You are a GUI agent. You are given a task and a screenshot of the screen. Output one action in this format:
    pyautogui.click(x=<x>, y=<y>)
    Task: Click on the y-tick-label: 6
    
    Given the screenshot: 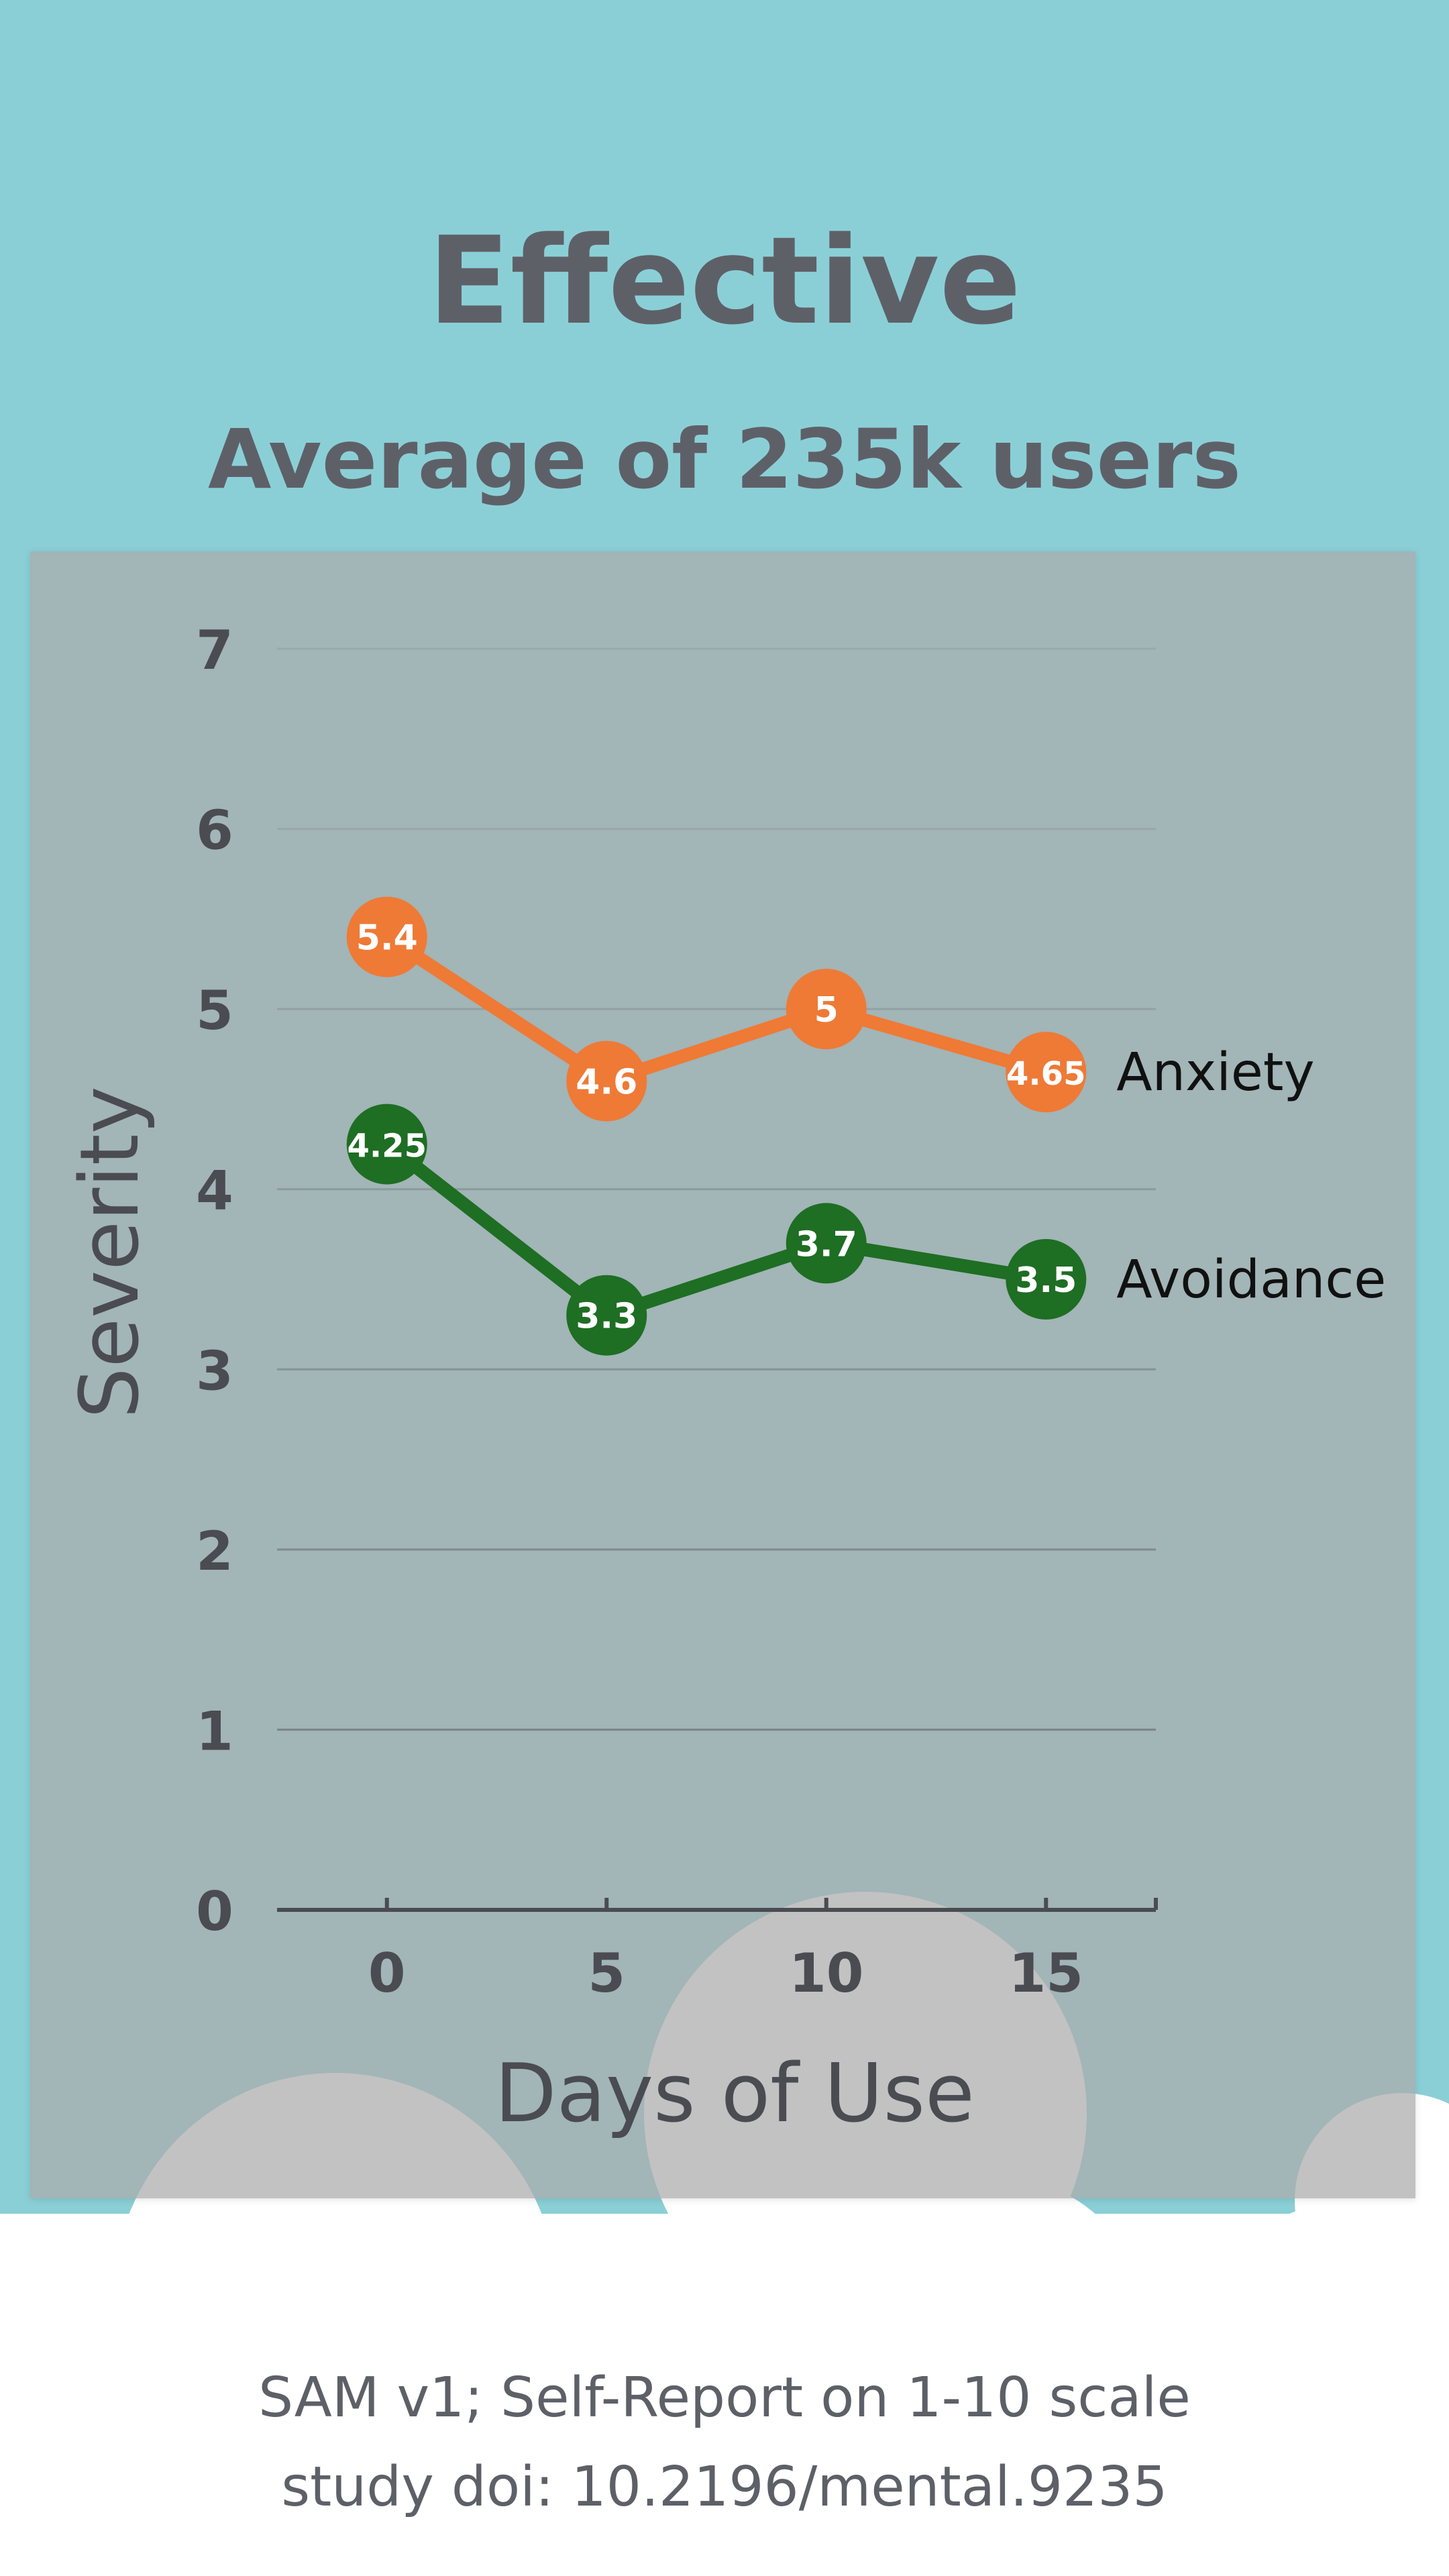 What is the action you would take?
    pyautogui.click(x=214, y=831)
    